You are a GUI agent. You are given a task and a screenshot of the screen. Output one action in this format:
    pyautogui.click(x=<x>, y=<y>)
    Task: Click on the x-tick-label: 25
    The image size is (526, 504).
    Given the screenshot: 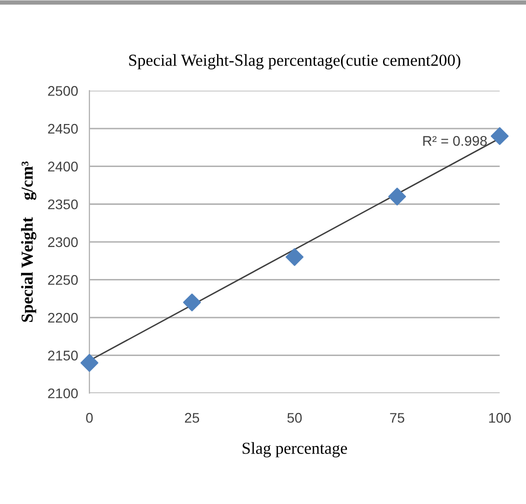 What is the action you would take?
    pyautogui.click(x=192, y=417)
    